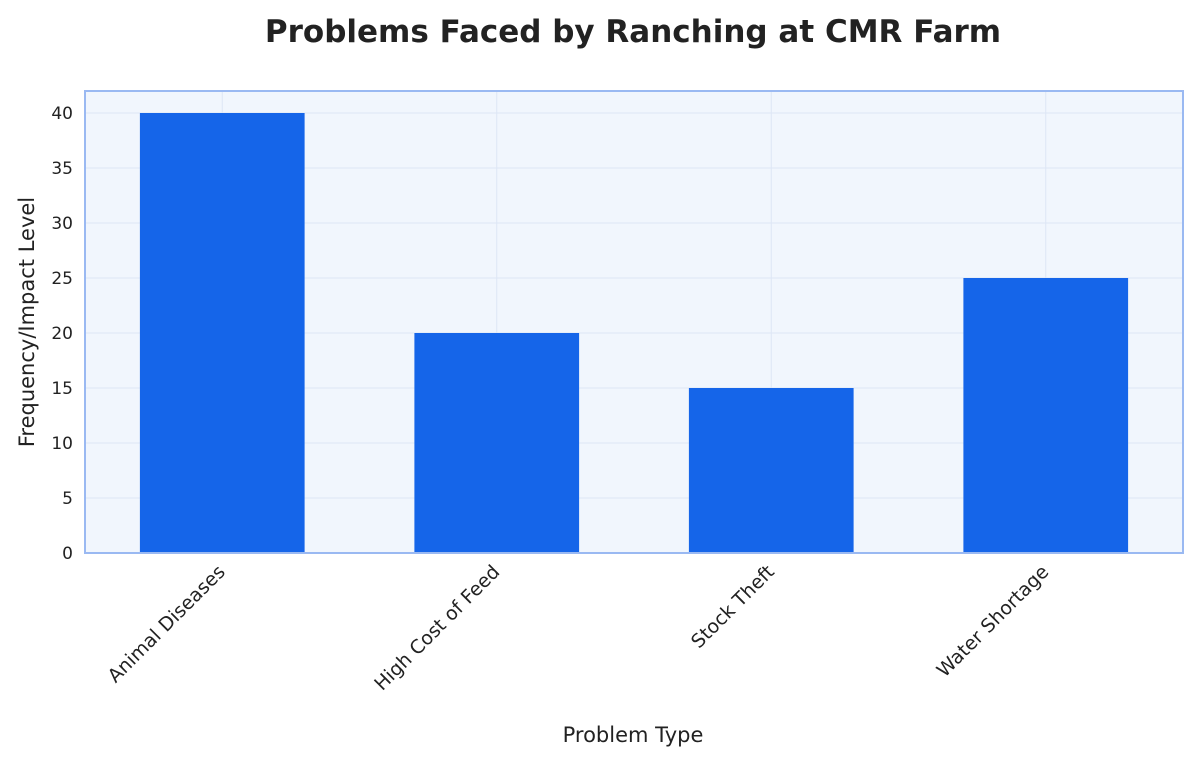 The height and width of the screenshot is (768, 1200). I want to click on x-tick-label: Stock Theft, so click(733, 607).